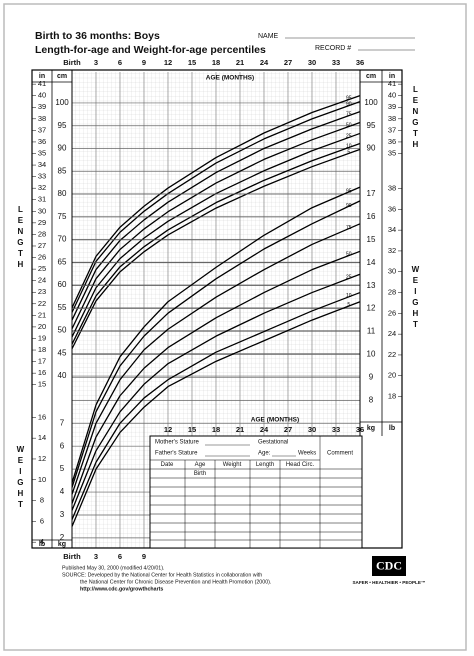 This screenshot has width=474, height=656. Describe the element at coordinates (62, 216) in the screenshot. I see `y-tick-label: 75` at that location.